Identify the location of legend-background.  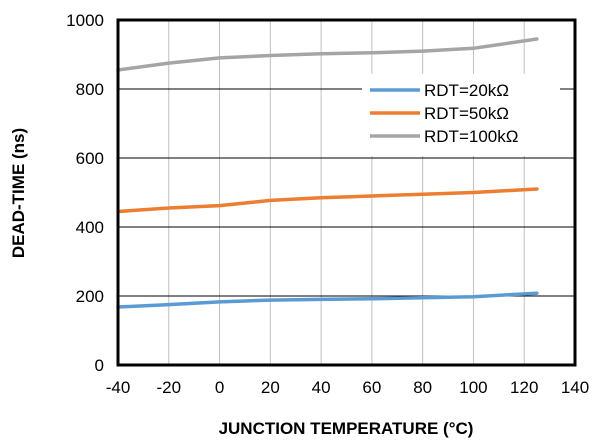
(461, 115).